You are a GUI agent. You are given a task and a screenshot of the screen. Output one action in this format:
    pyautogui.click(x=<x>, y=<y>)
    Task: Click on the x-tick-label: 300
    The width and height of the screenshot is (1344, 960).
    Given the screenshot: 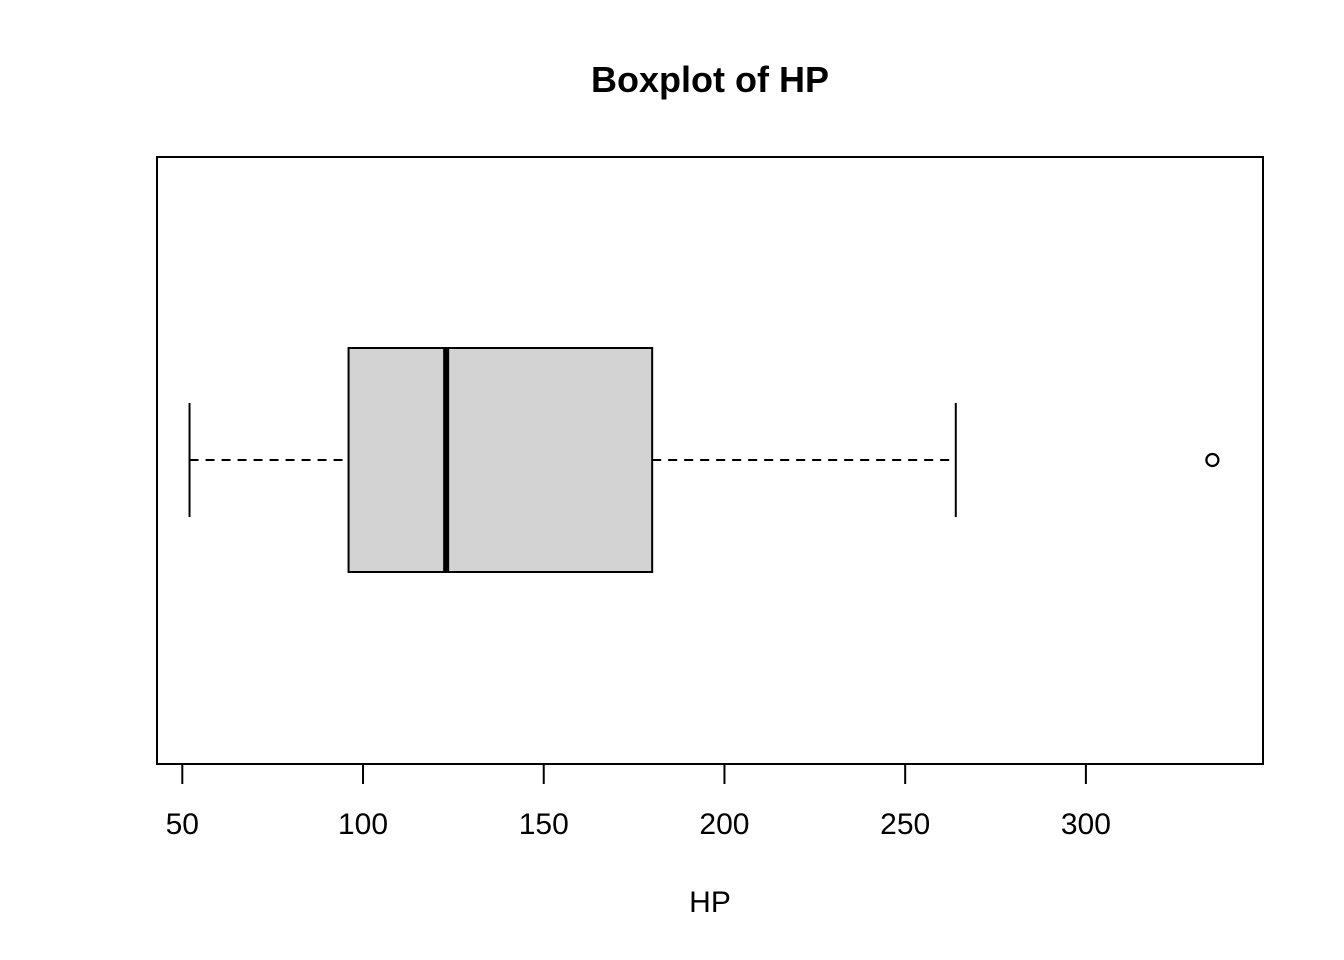 What is the action you would take?
    pyautogui.click(x=1086, y=824)
    